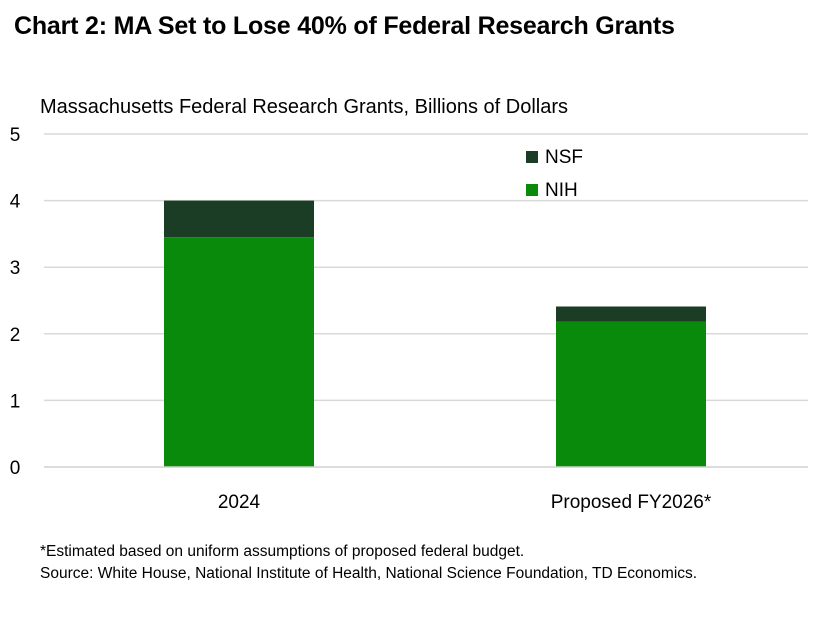 The width and height of the screenshot is (827, 617). I want to click on y-tick-label-3: 3, so click(15, 268).